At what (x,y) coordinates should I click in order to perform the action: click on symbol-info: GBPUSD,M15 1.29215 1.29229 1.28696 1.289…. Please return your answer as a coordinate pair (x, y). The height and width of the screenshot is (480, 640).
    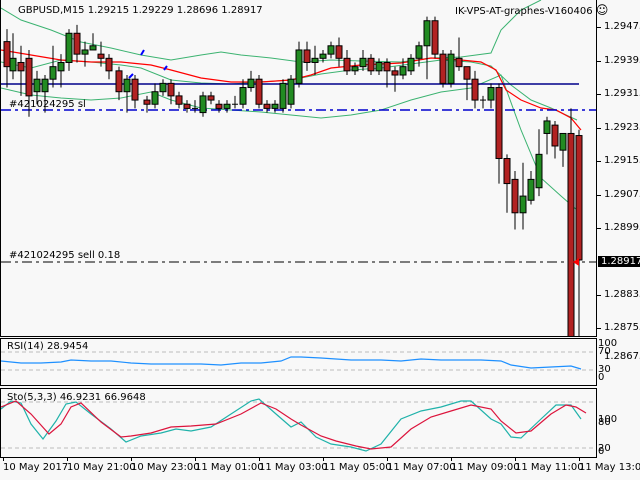
    Looking at the image, I should click on (140, 10).